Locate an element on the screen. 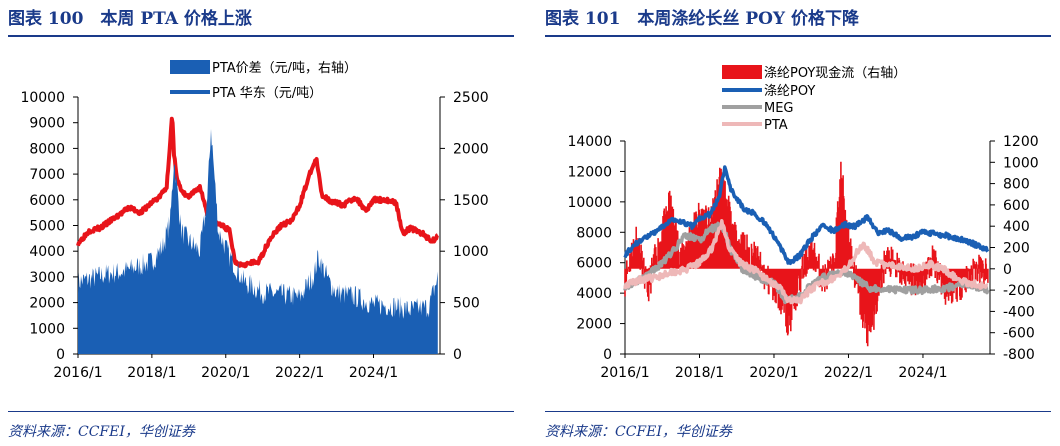  series-pta-line is located at coordinates (806, 262).